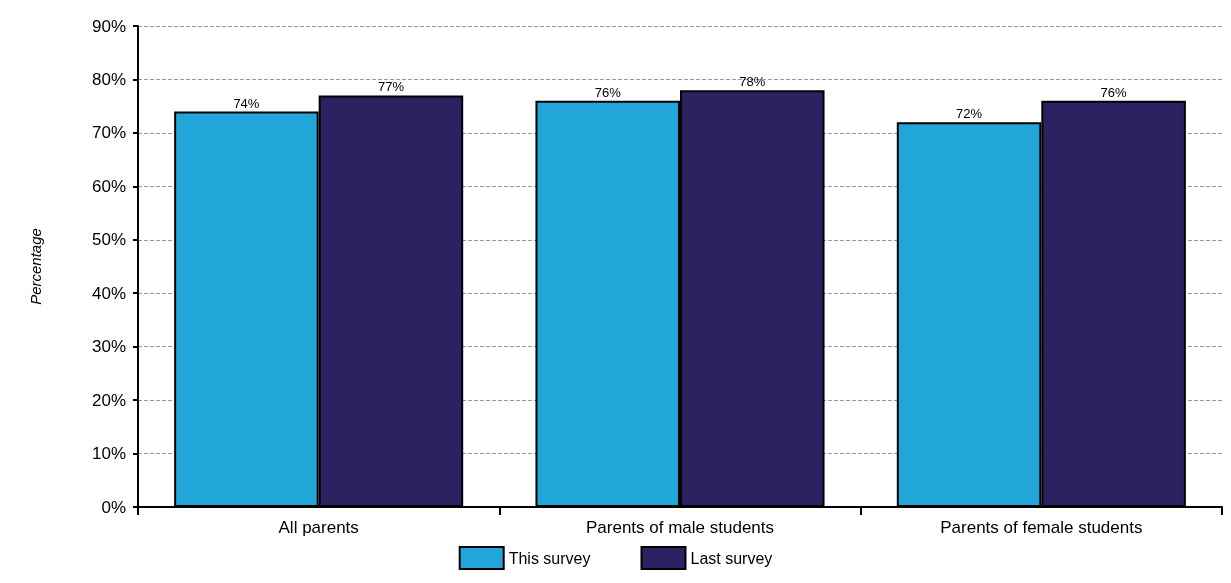 This screenshot has height=583, width=1231. What do you see at coordinates (549, 558) in the screenshot?
I see `legend-label: This survey` at bounding box center [549, 558].